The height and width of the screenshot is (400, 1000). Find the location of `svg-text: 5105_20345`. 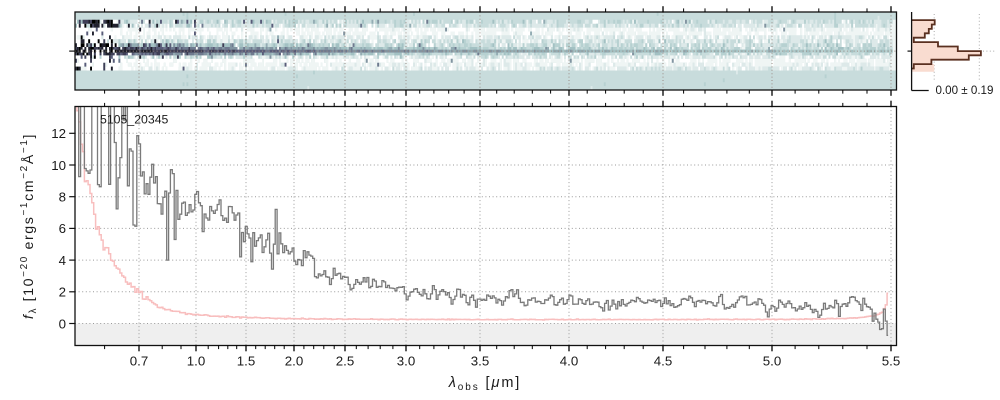

svg-text: 5105_20345 is located at coordinates (134, 120).